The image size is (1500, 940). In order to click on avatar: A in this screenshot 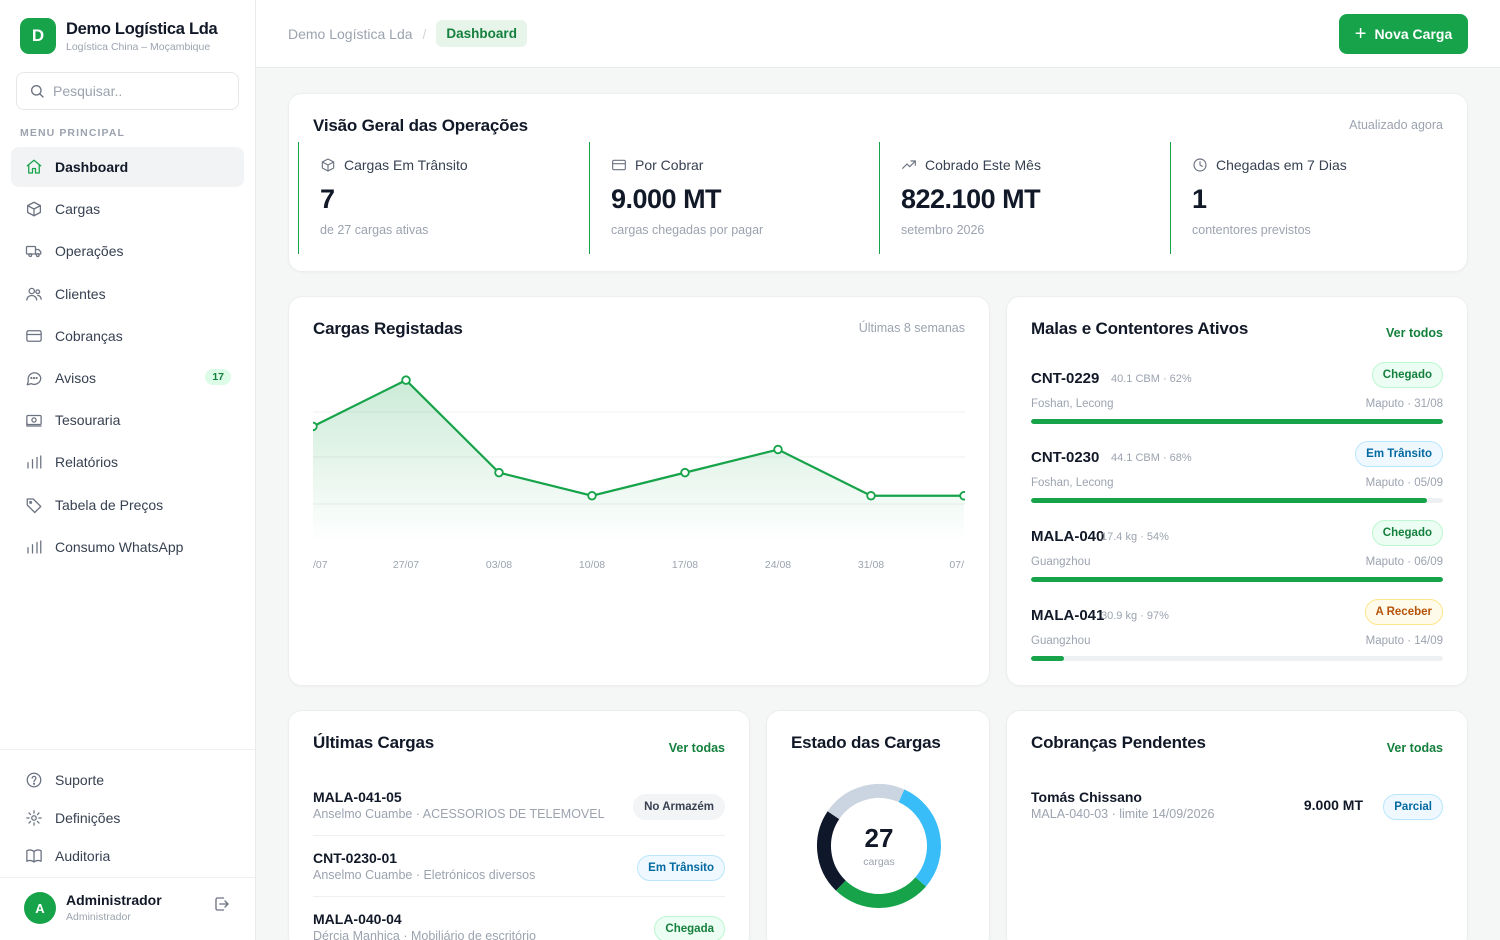, I will do `click(40, 908)`.